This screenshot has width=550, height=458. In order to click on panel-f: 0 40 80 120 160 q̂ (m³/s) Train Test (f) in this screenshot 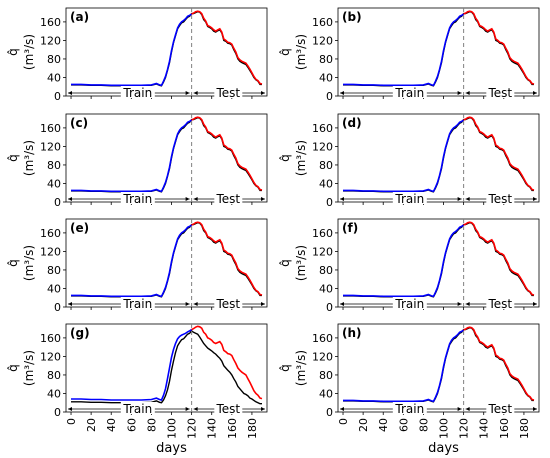, I will do `click(409, 266)`.